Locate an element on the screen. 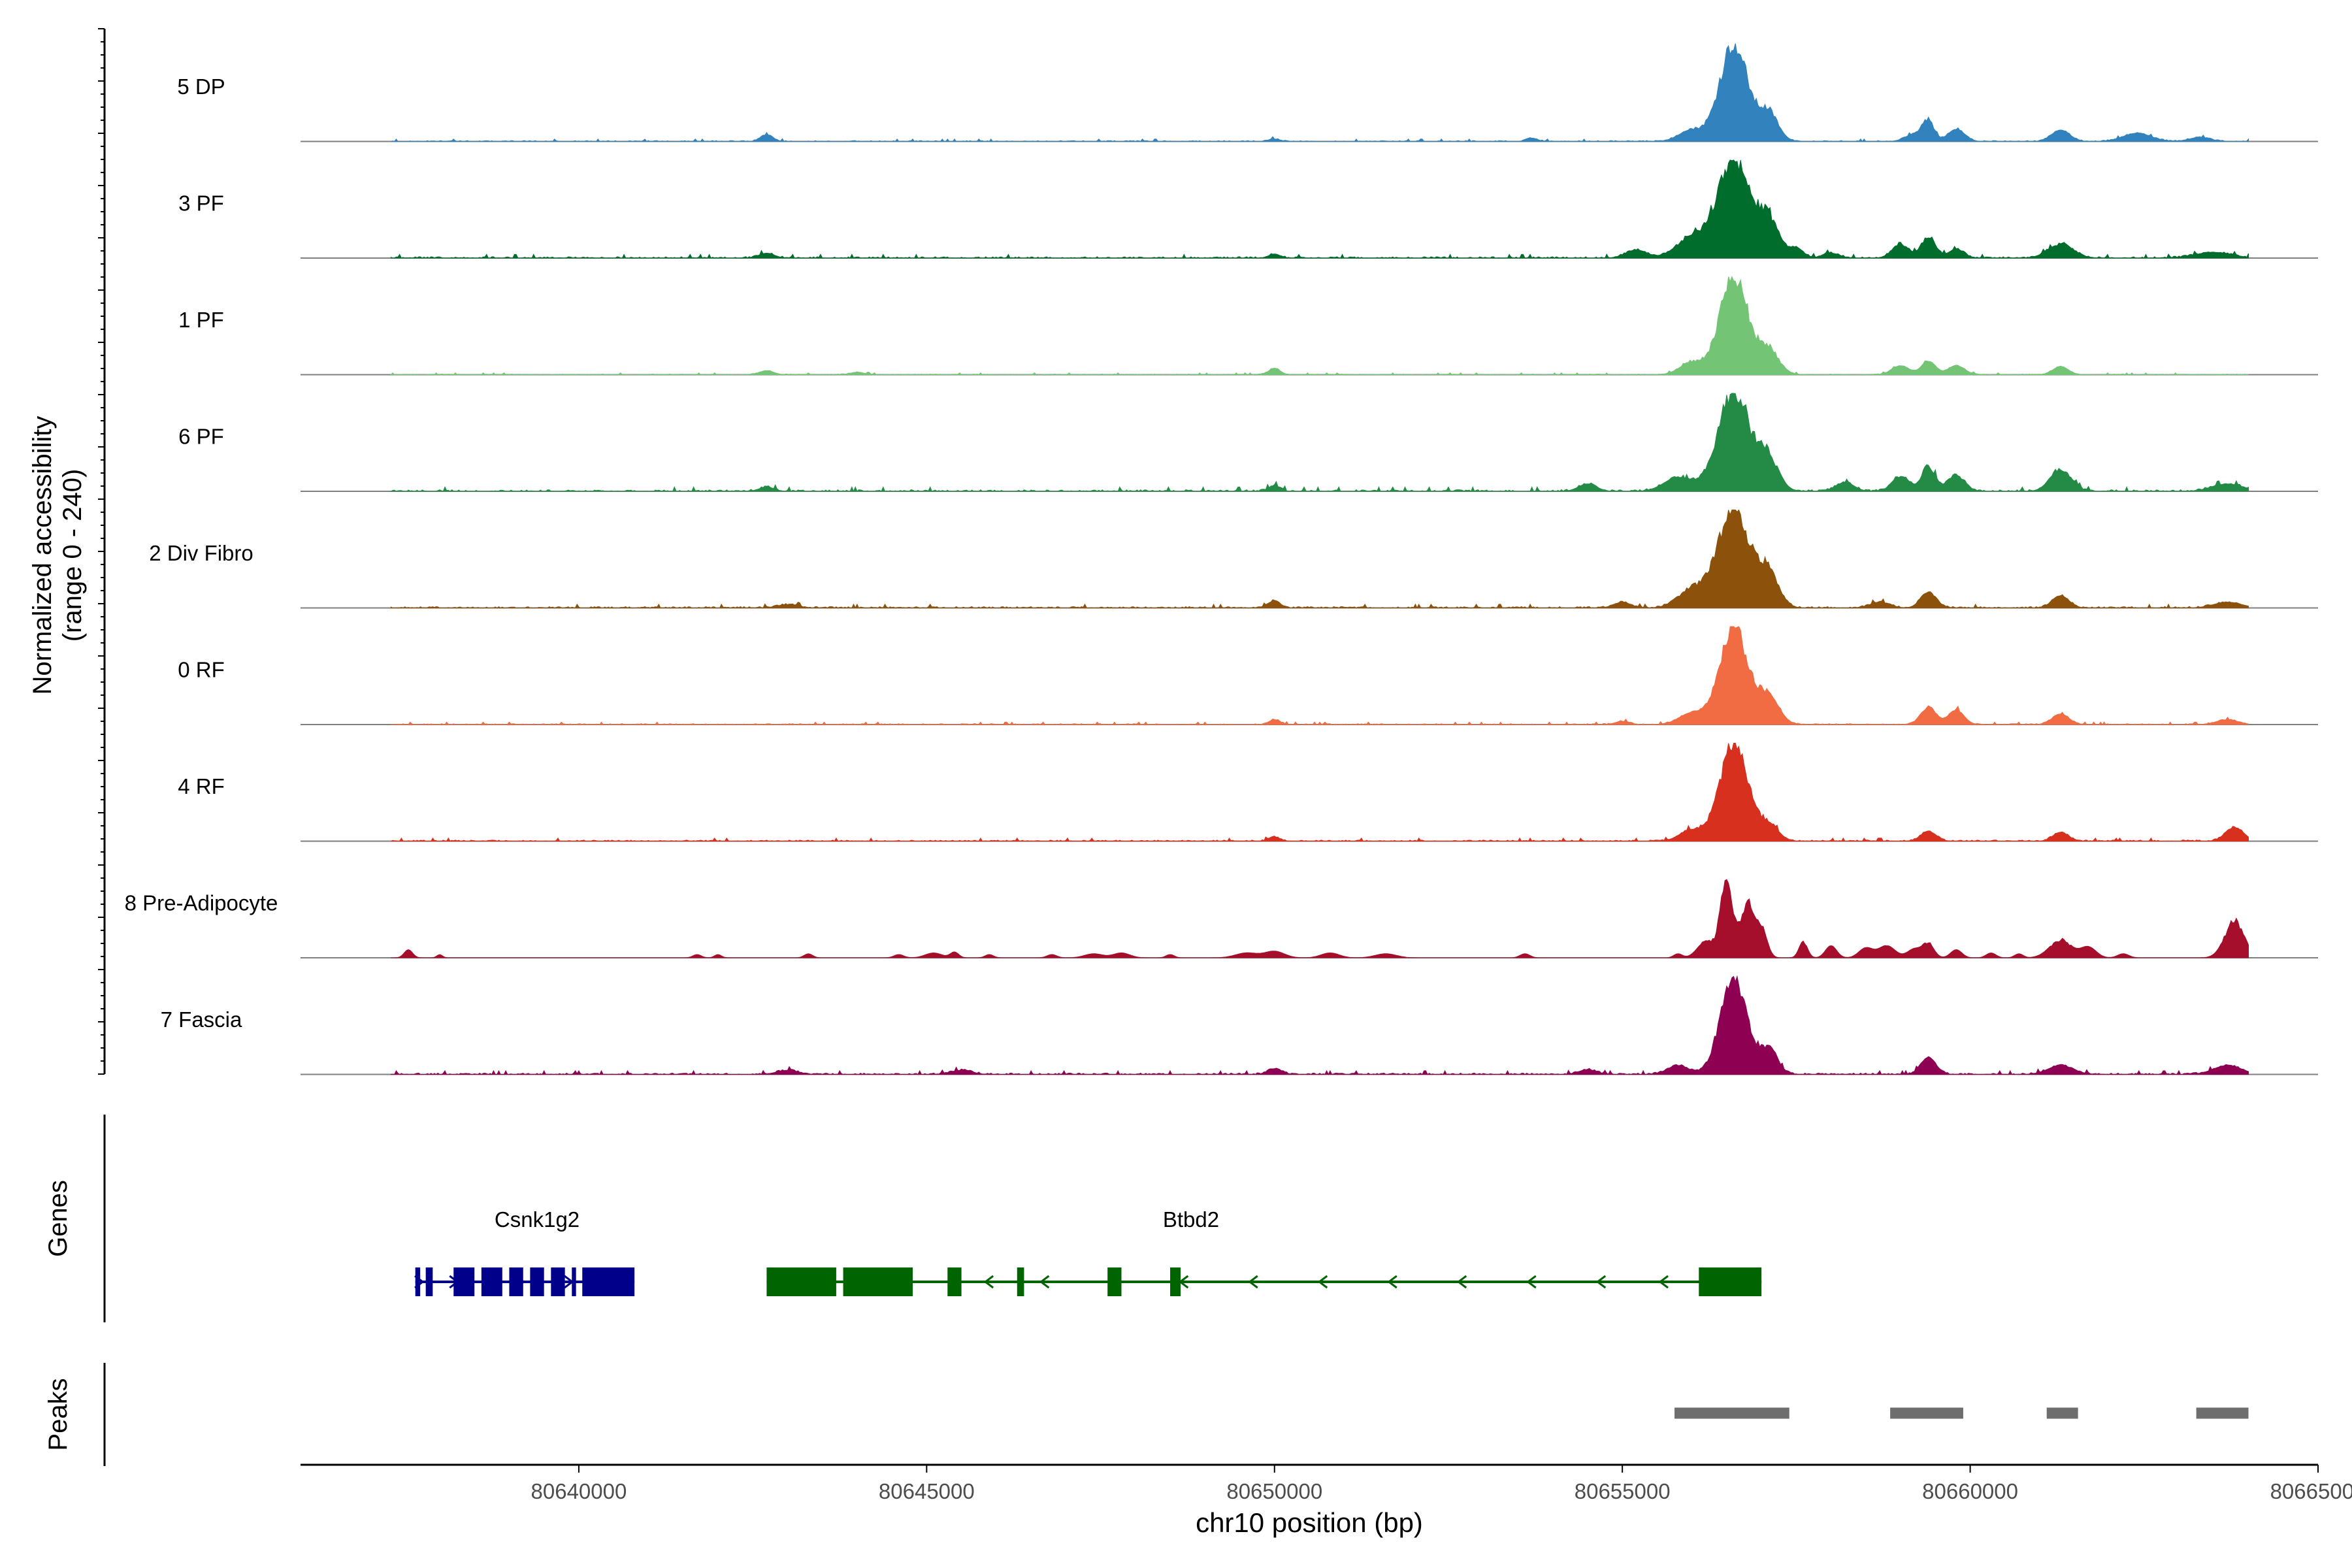 The image size is (2352, 1568). track-5-dp: 5 DP is located at coordinates (1247, 92).